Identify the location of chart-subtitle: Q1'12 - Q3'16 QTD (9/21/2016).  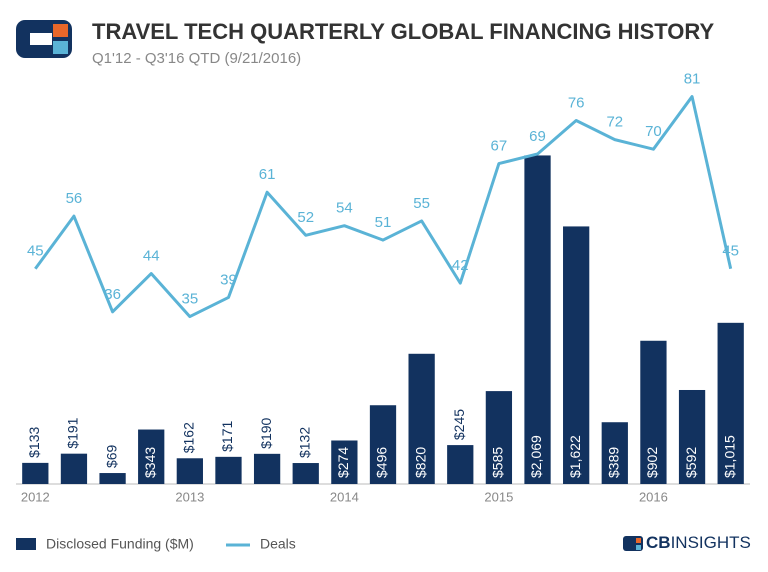
(196, 58).